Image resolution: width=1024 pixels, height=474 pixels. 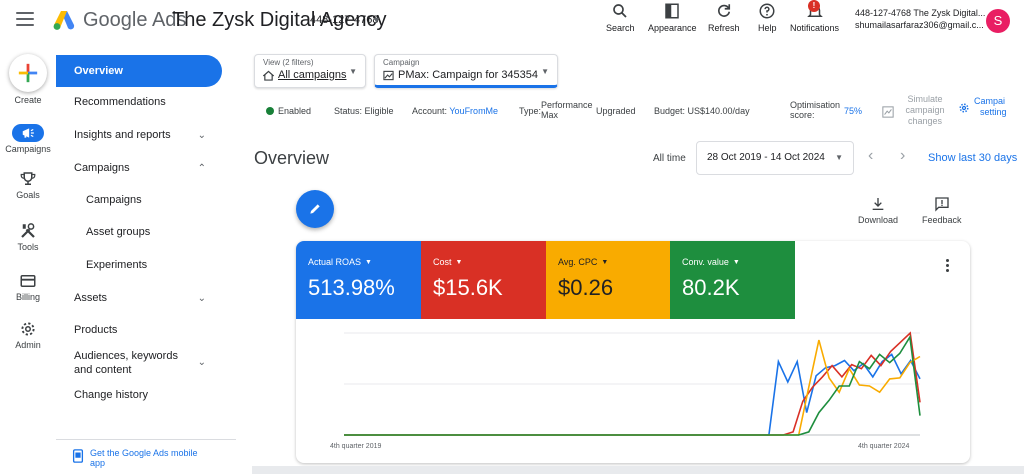 I want to click on page-title: Overview, so click(x=292, y=158).